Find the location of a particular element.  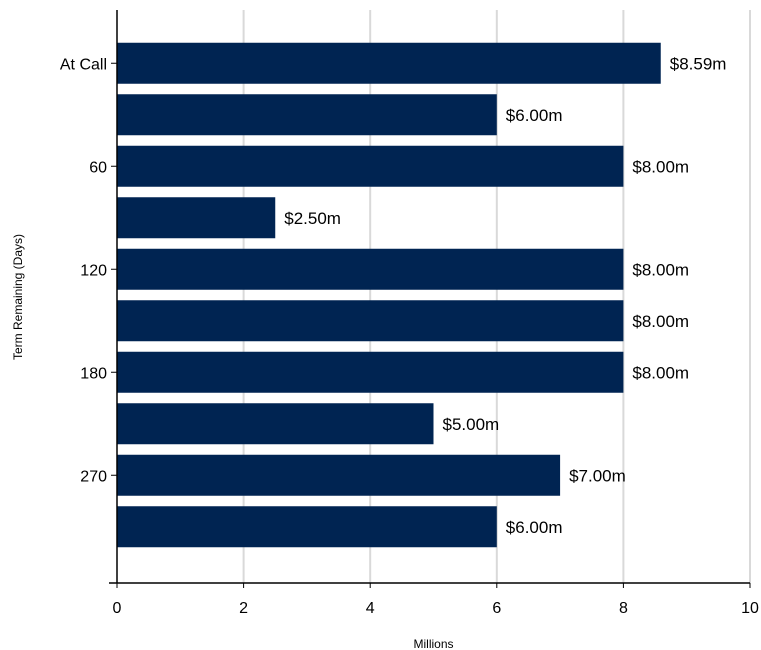

x-axis-title: Millions is located at coordinates (433, 643).